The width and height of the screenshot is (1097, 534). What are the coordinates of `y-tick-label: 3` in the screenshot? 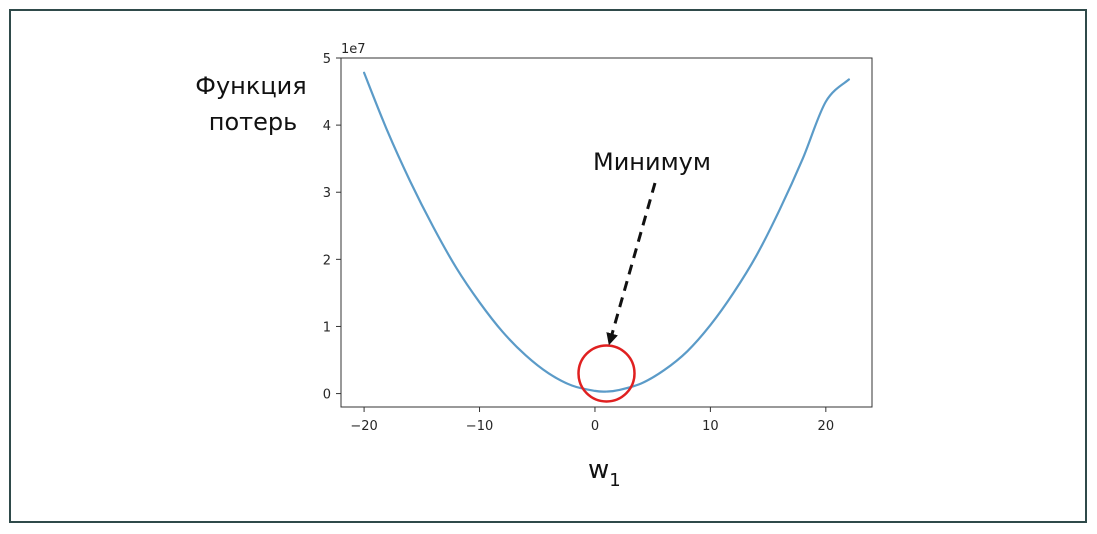 It's located at (327, 193).